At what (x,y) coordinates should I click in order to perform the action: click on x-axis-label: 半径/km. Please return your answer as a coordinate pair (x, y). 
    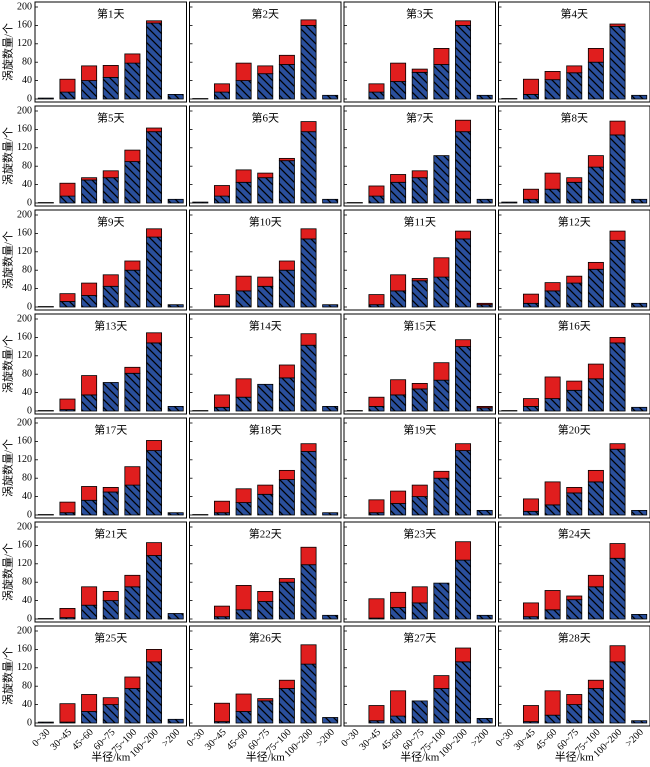
    Looking at the image, I should click on (420, 757).